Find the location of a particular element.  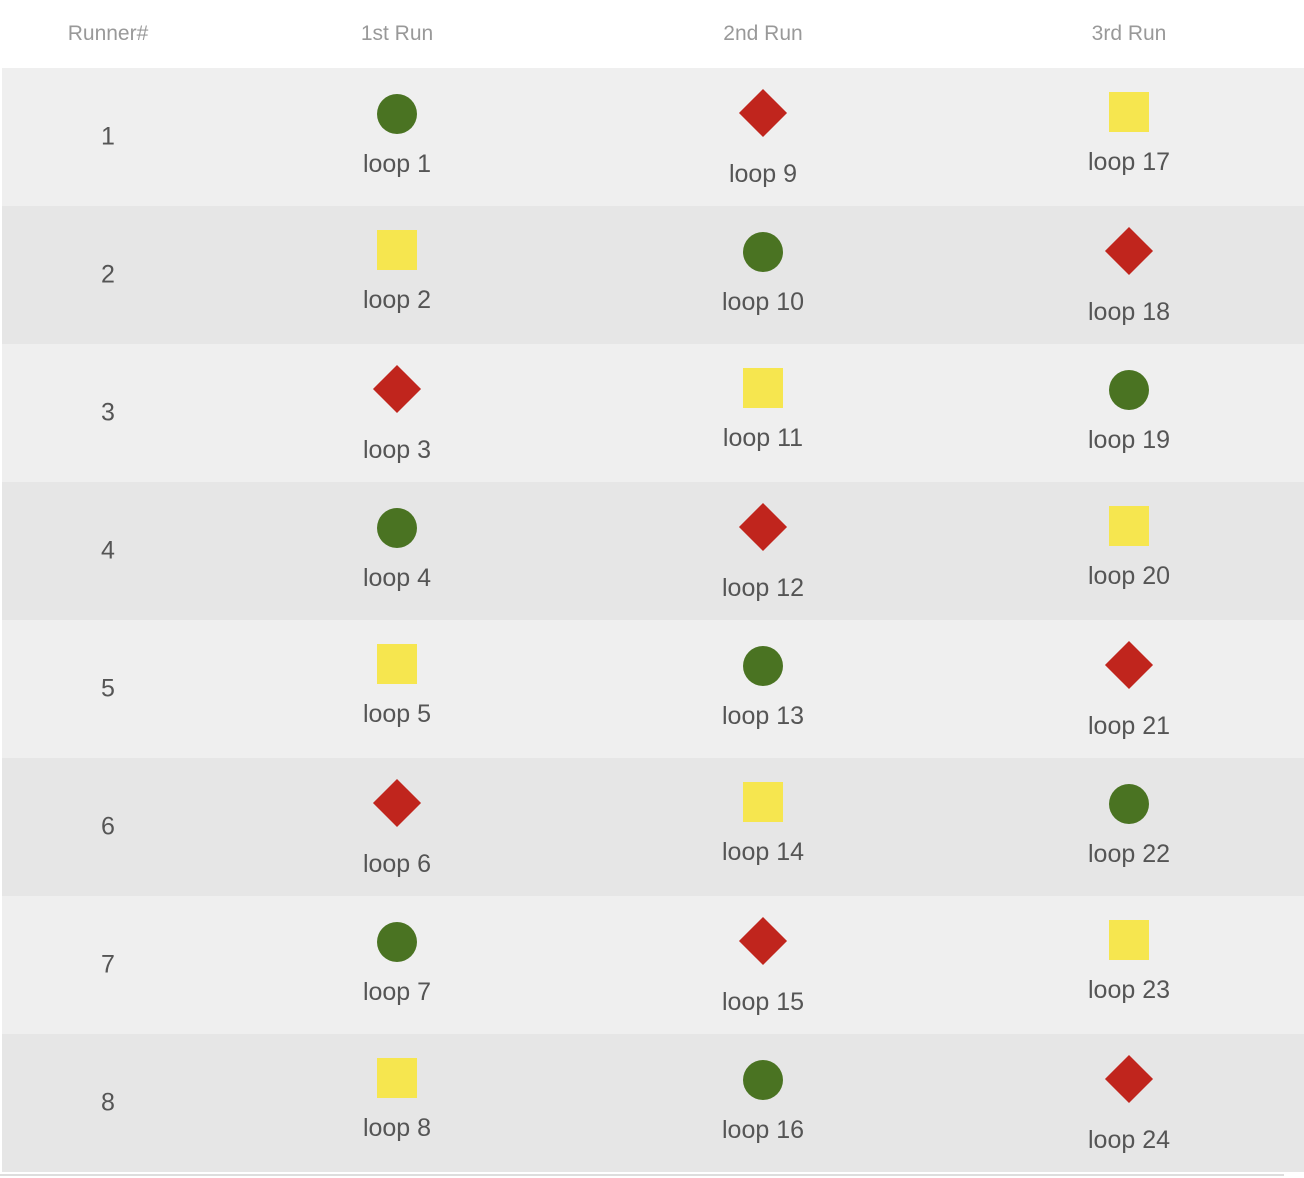

run-cell: loop 9 is located at coordinates (763, 137).